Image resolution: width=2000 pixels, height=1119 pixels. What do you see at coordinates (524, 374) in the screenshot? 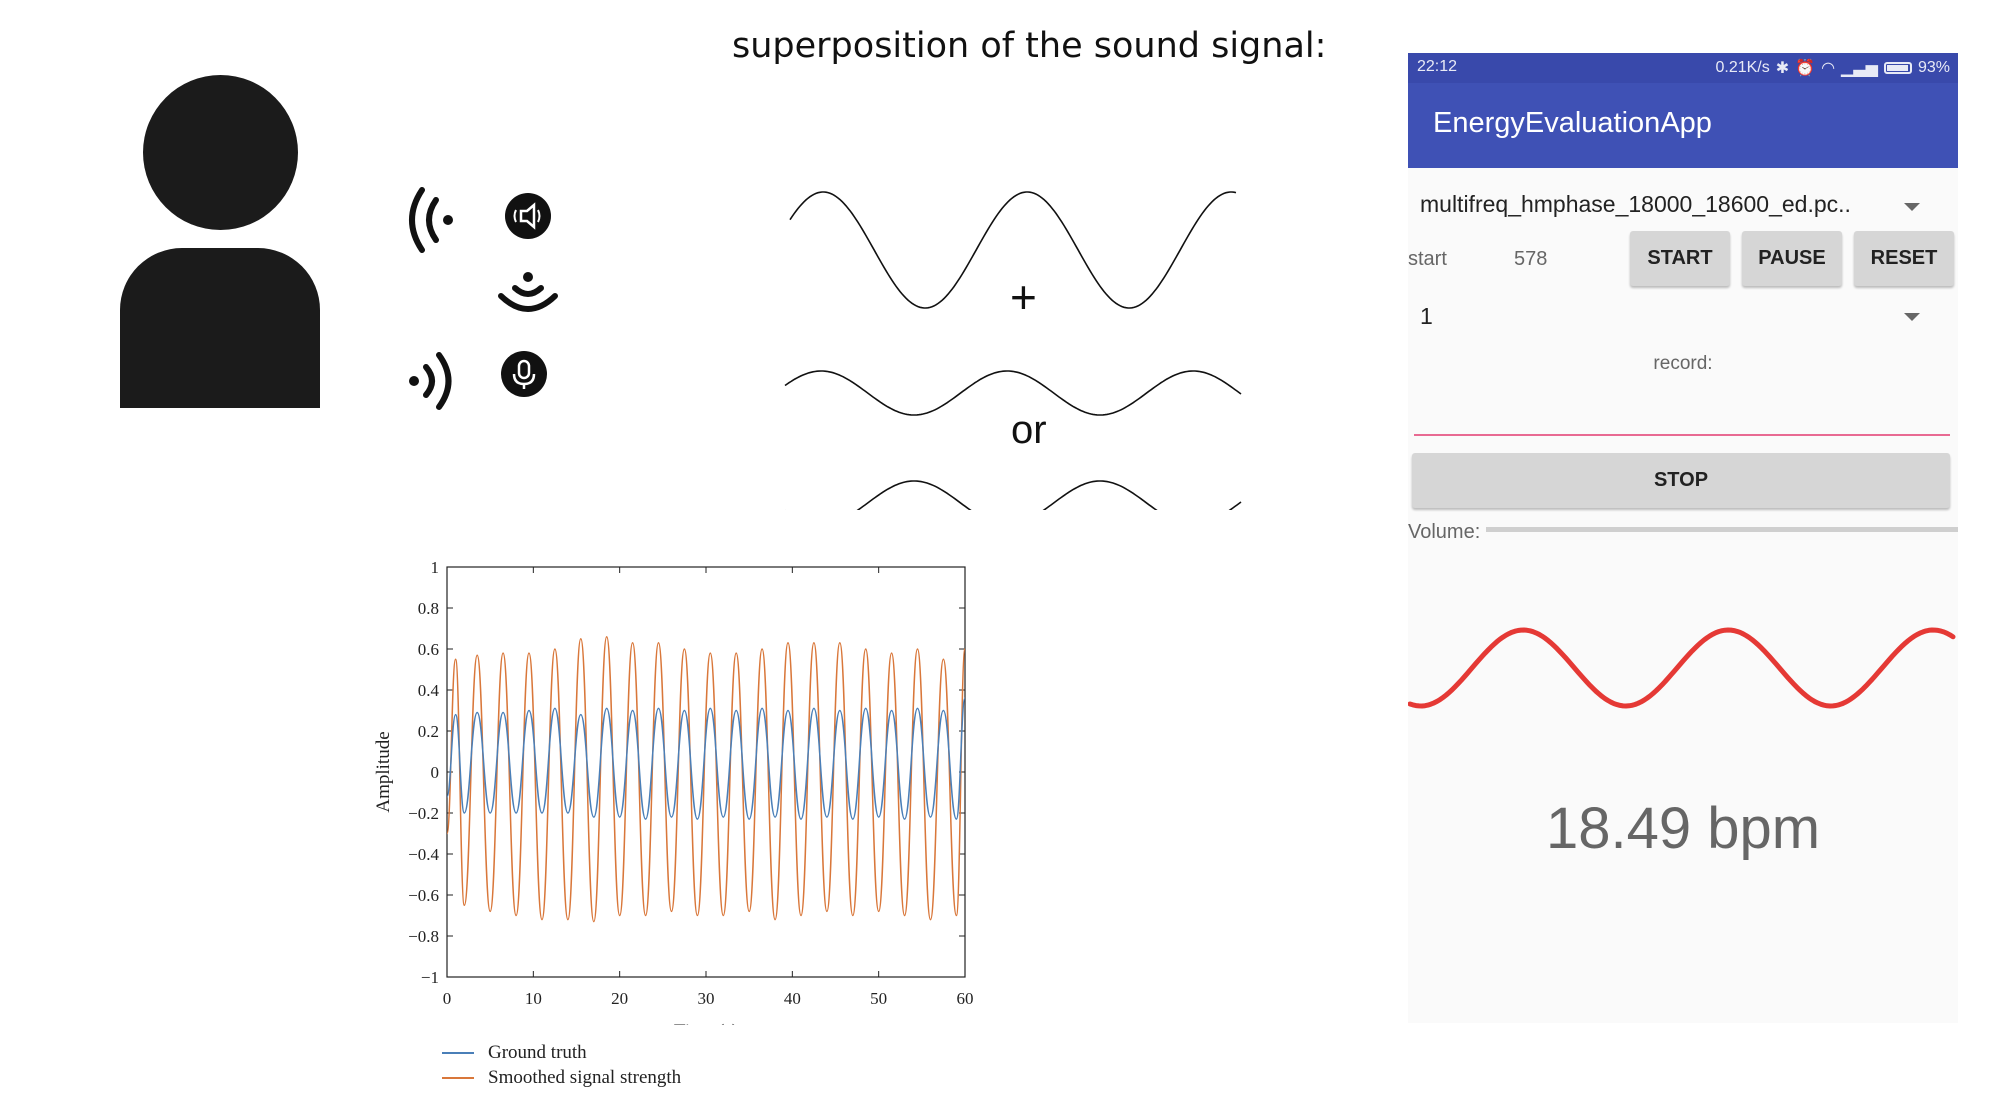
I see `microphone-icon` at bounding box center [524, 374].